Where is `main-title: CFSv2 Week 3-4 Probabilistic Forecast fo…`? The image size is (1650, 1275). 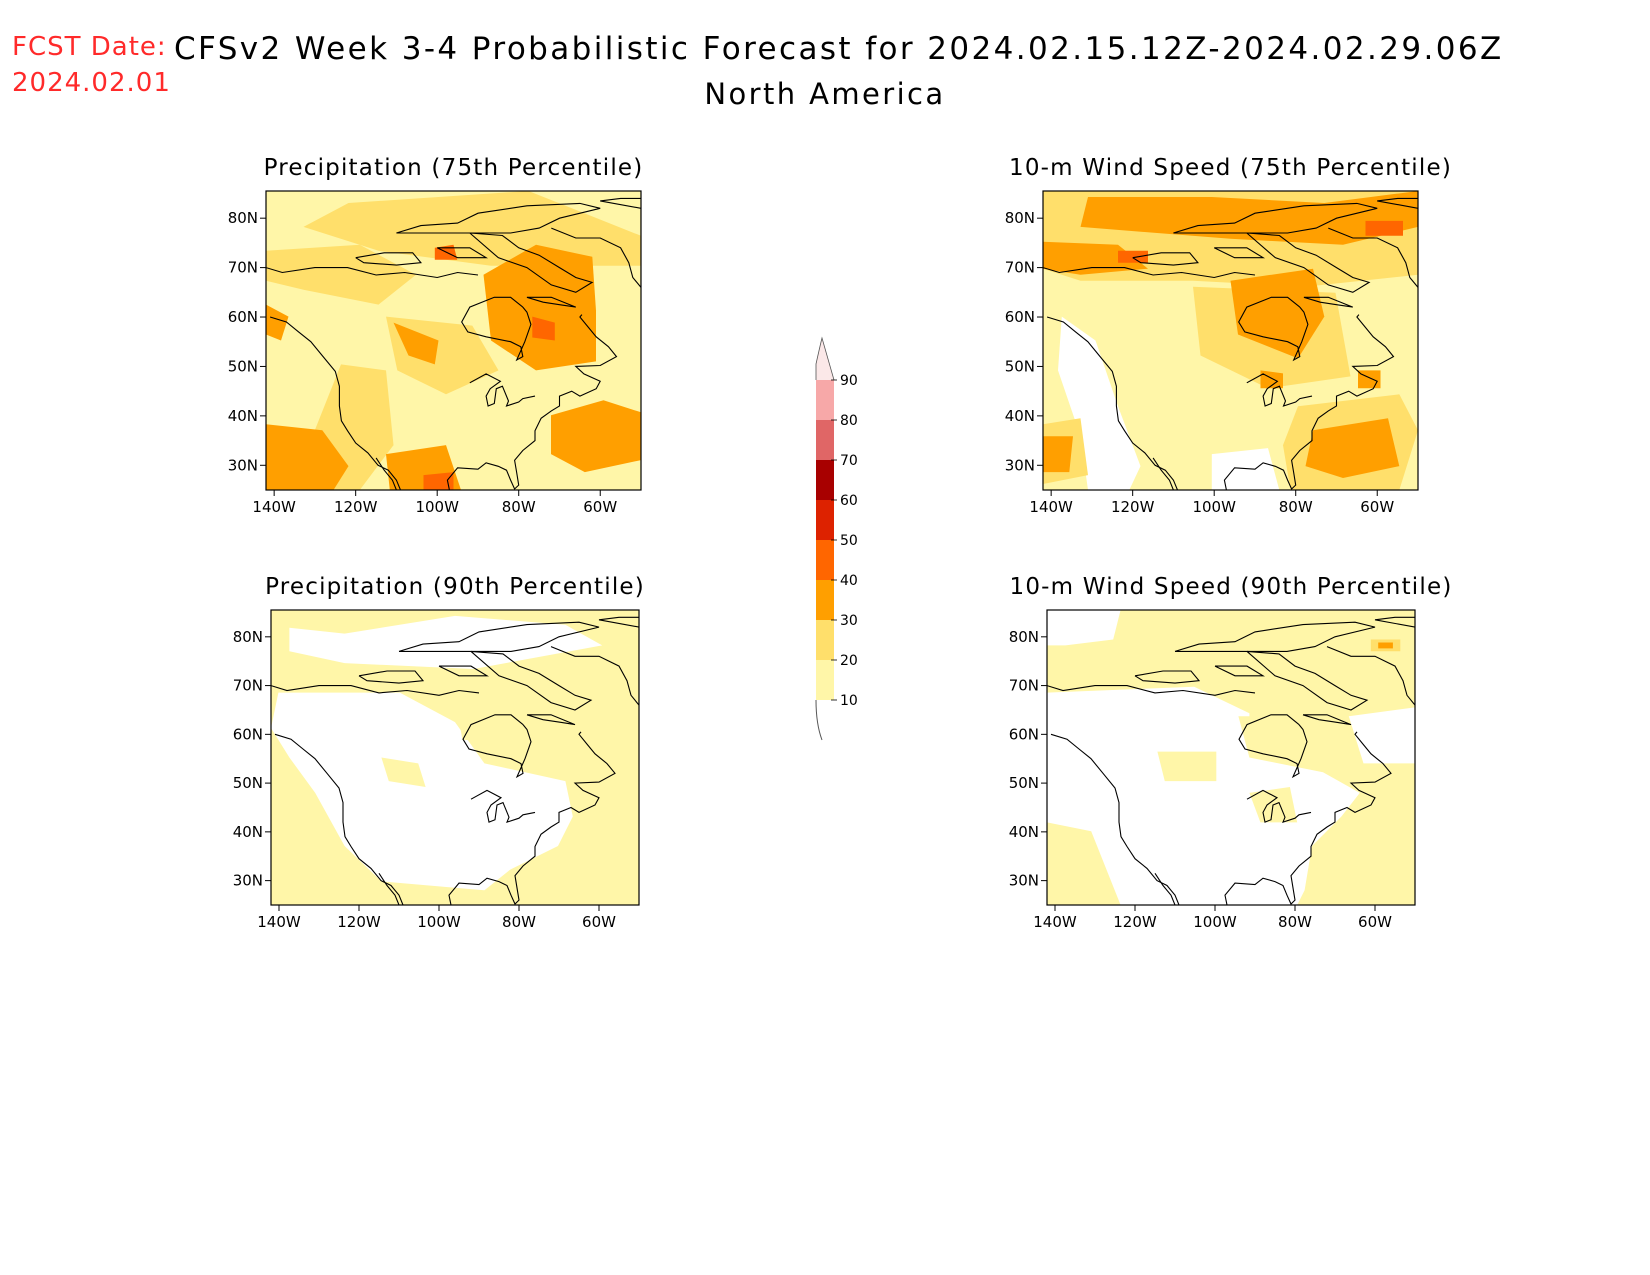 main-title: CFSv2 Week 3-4 Probabilistic Forecast fo… is located at coordinates (839, 49).